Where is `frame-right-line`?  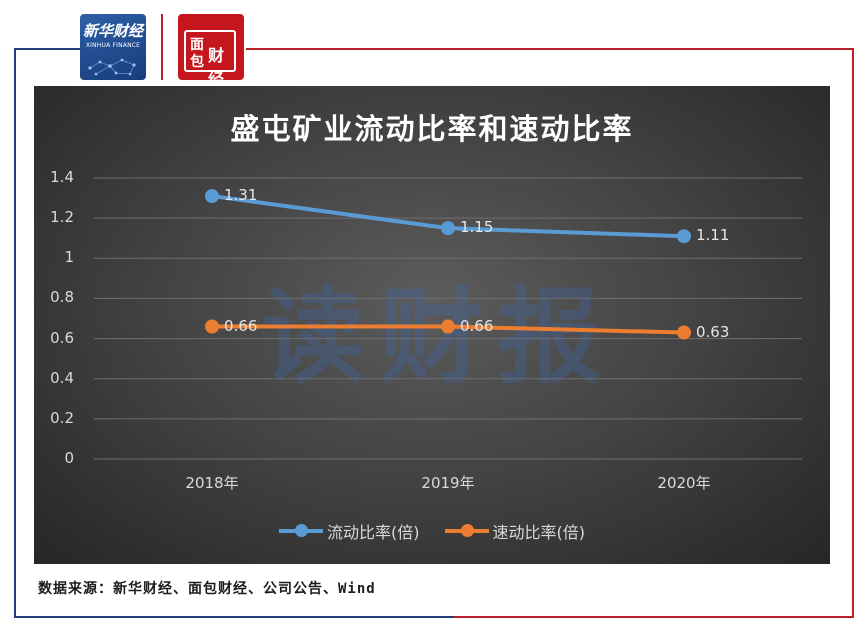
frame-right-line is located at coordinates (853, 333).